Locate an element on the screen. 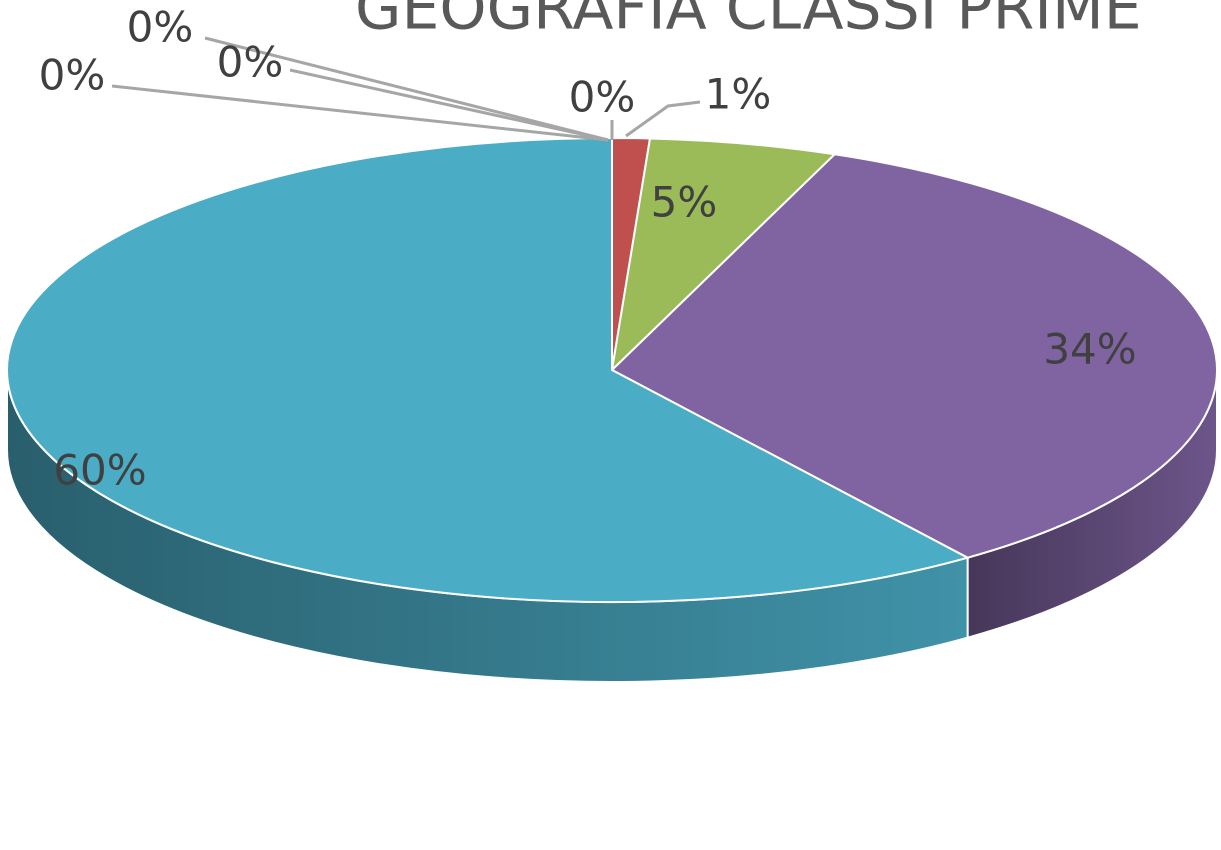 The height and width of the screenshot is (850, 1221). data-label: 1% is located at coordinates (738, 94).